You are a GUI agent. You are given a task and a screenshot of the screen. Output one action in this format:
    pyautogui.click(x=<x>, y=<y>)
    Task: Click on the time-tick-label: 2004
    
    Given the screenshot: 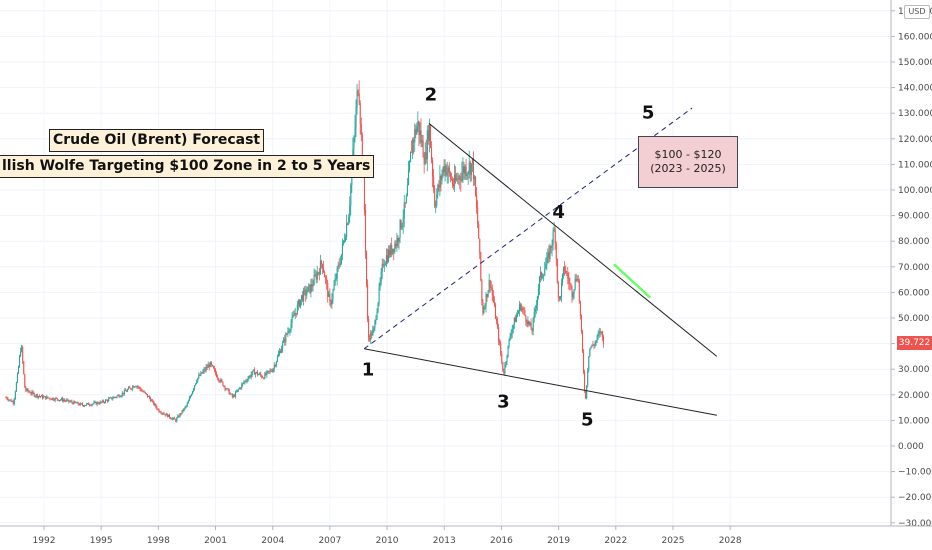 What is the action you would take?
    pyautogui.click(x=272, y=541)
    